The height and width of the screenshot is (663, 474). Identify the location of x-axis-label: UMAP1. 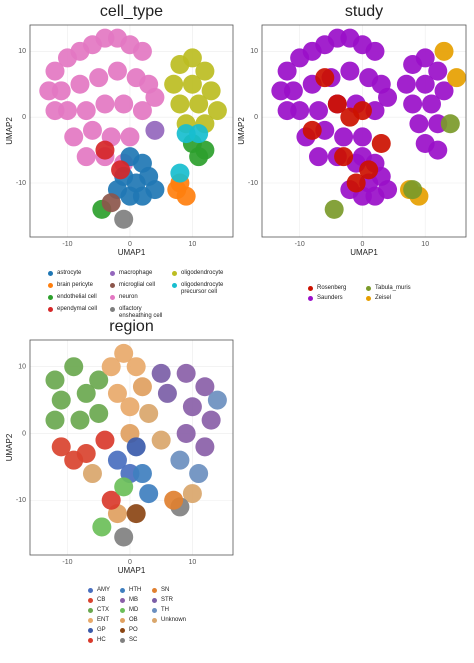
(132, 252).